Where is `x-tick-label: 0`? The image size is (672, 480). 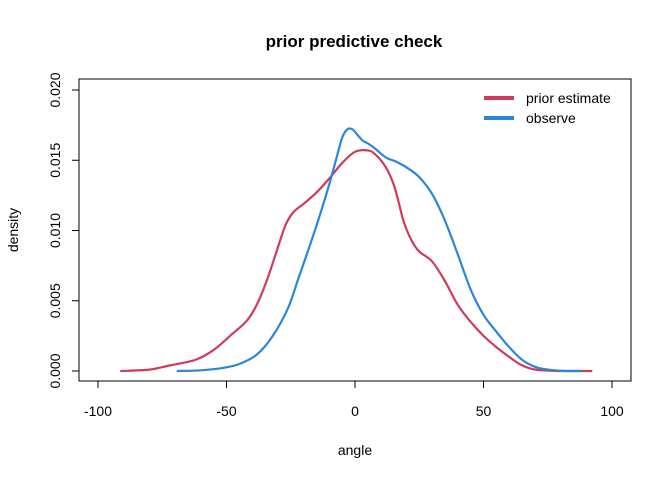
x-tick-label: 0 is located at coordinates (355, 411).